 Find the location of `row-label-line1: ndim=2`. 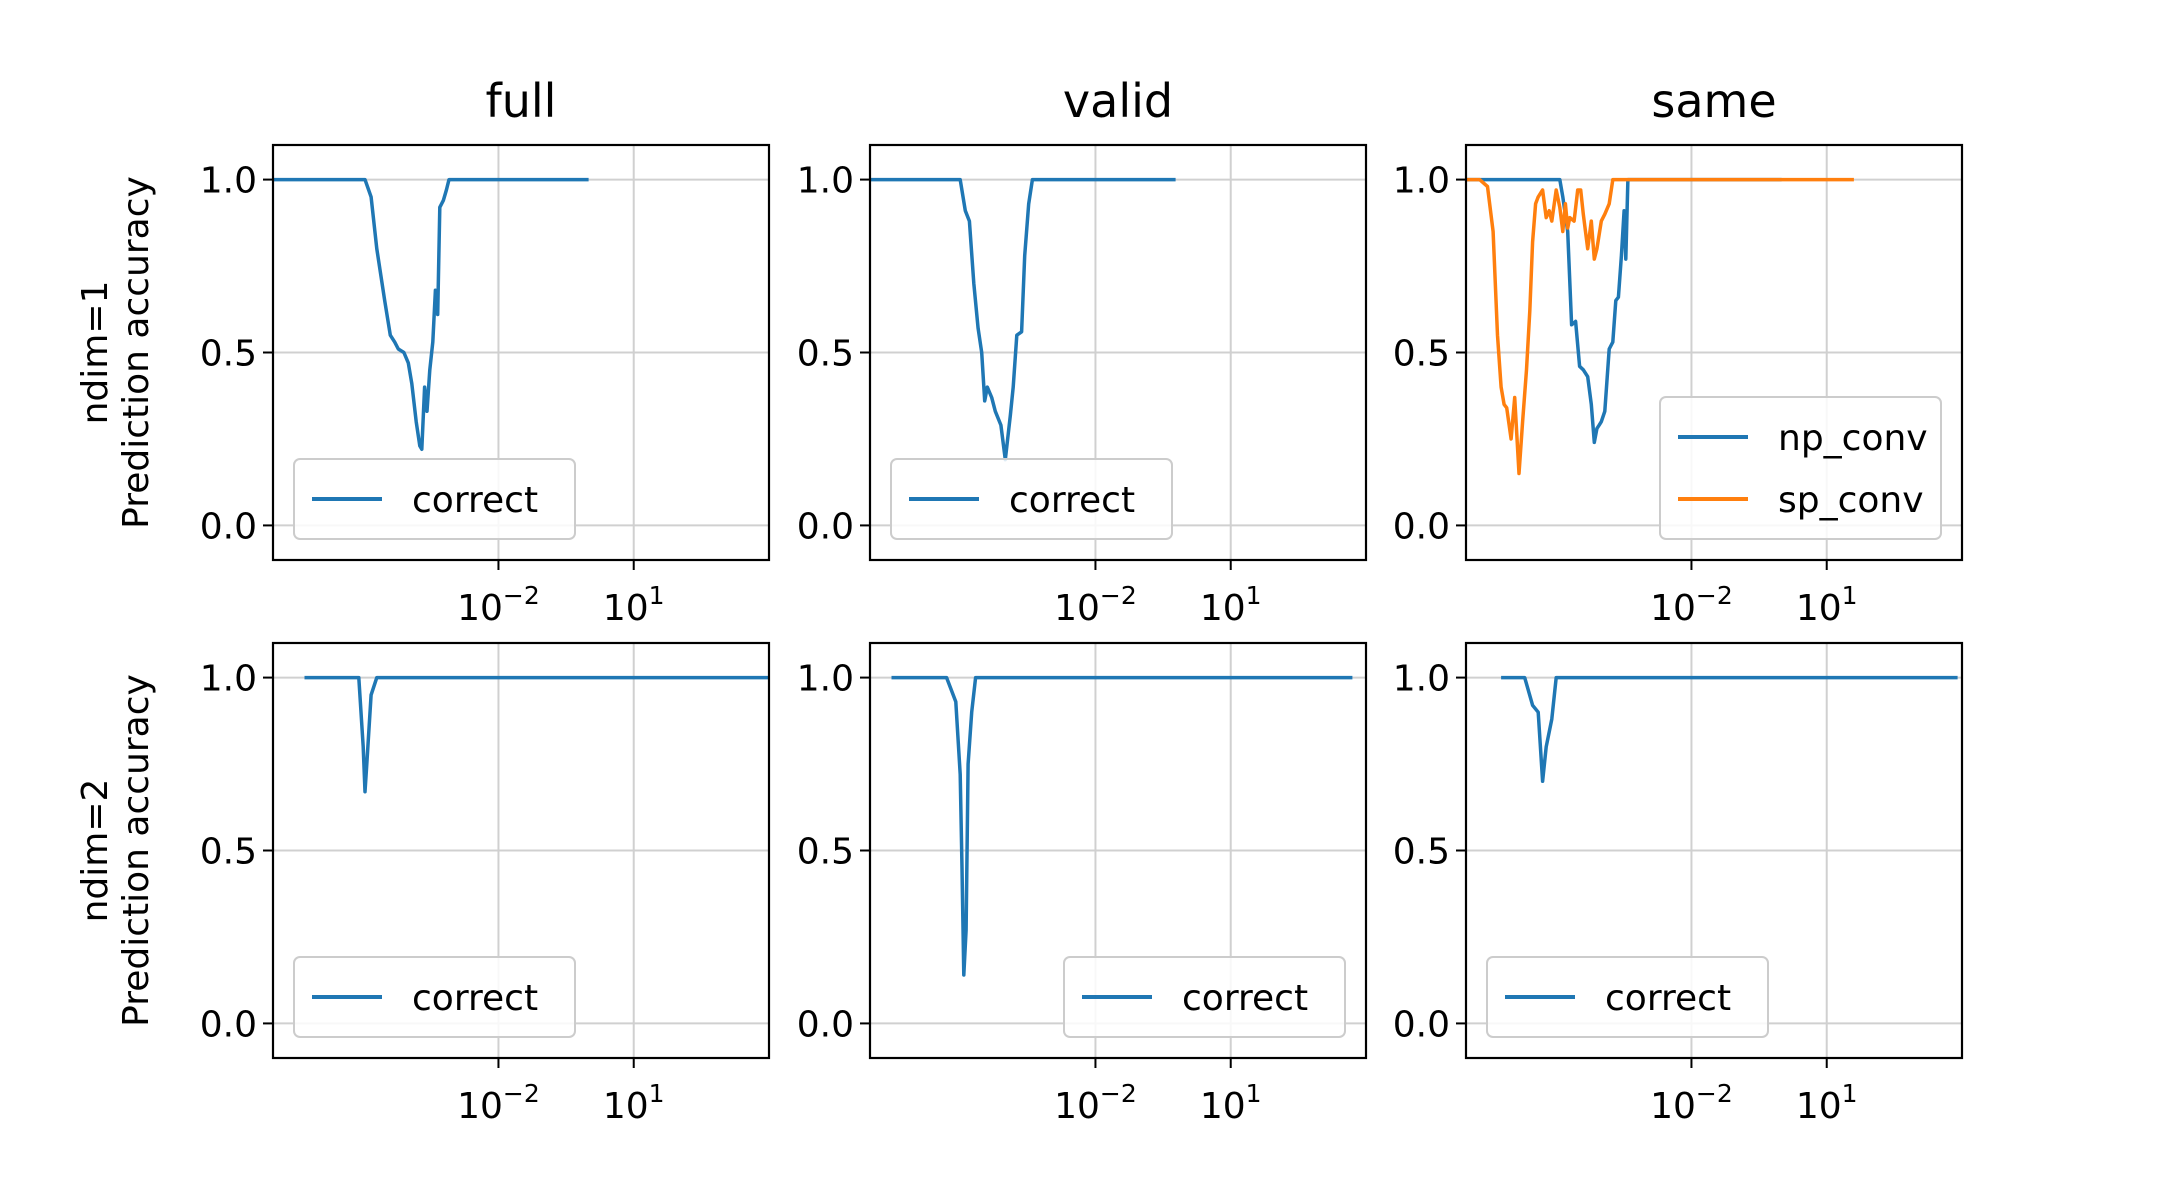

row-label-line1: ndim=2 is located at coordinates (95, 851).